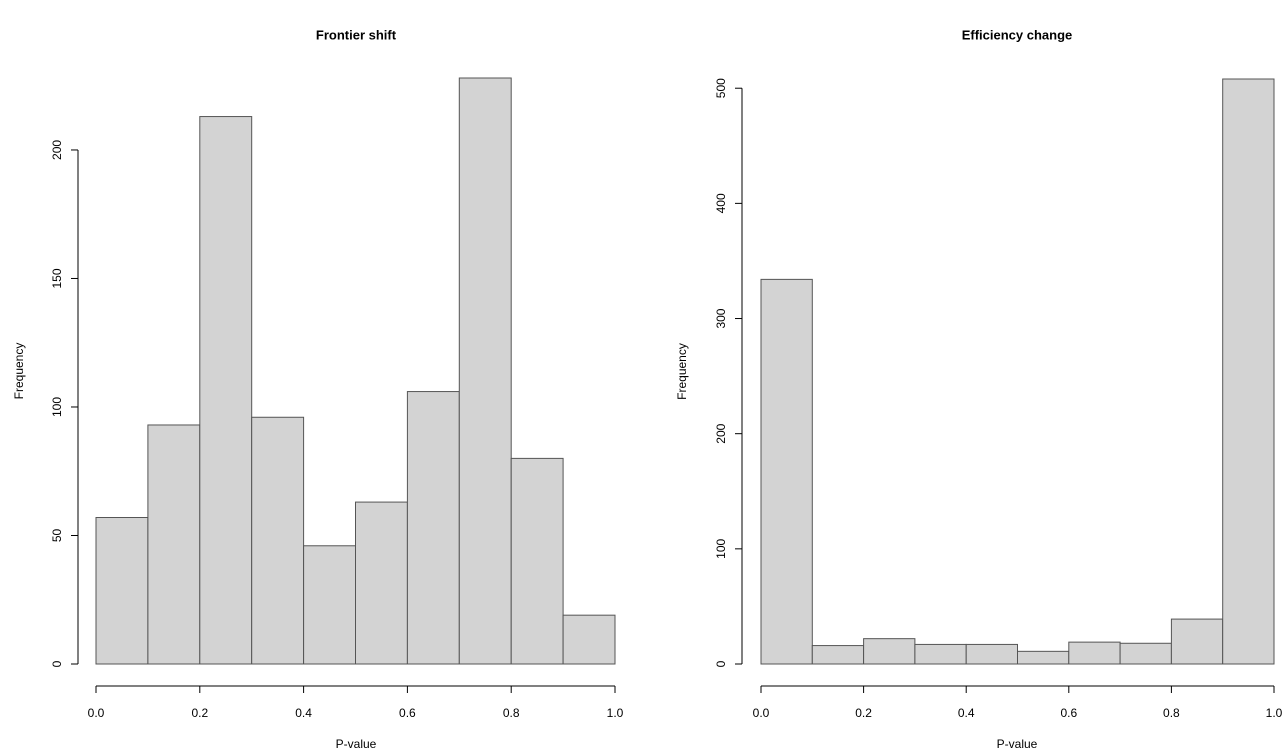 The height and width of the screenshot is (751, 1287). What do you see at coordinates (57, 278) in the screenshot?
I see `y-tick-label: 150` at bounding box center [57, 278].